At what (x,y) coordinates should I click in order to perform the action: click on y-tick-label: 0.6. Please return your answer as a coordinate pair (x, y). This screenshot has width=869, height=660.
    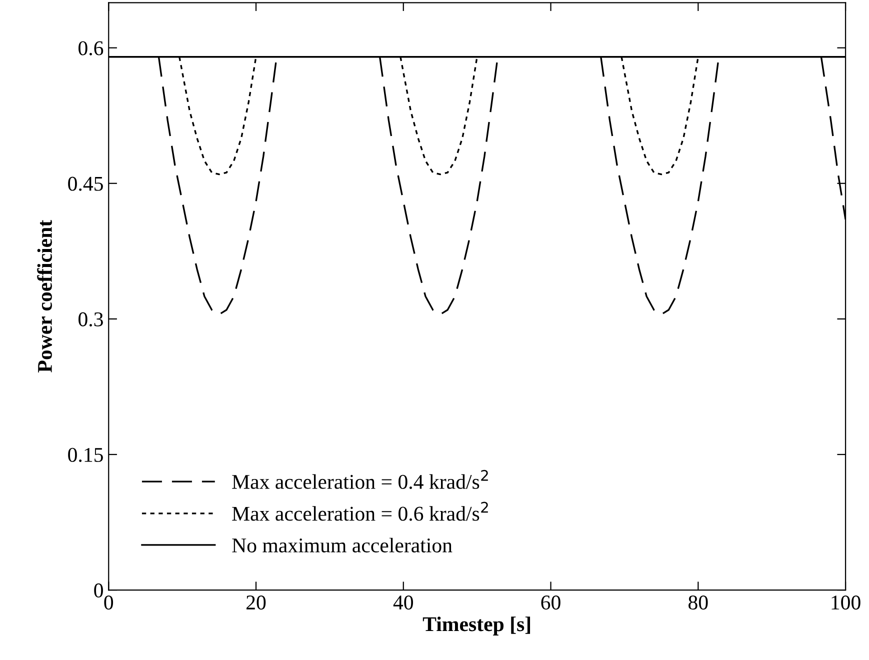
    Looking at the image, I should click on (91, 48).